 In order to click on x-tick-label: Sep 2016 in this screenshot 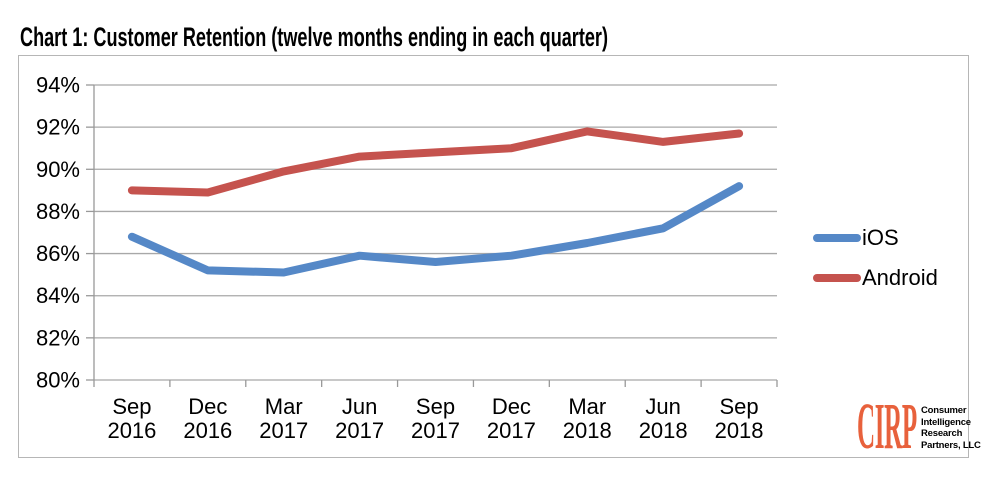, I will do `click(131, 418)`.